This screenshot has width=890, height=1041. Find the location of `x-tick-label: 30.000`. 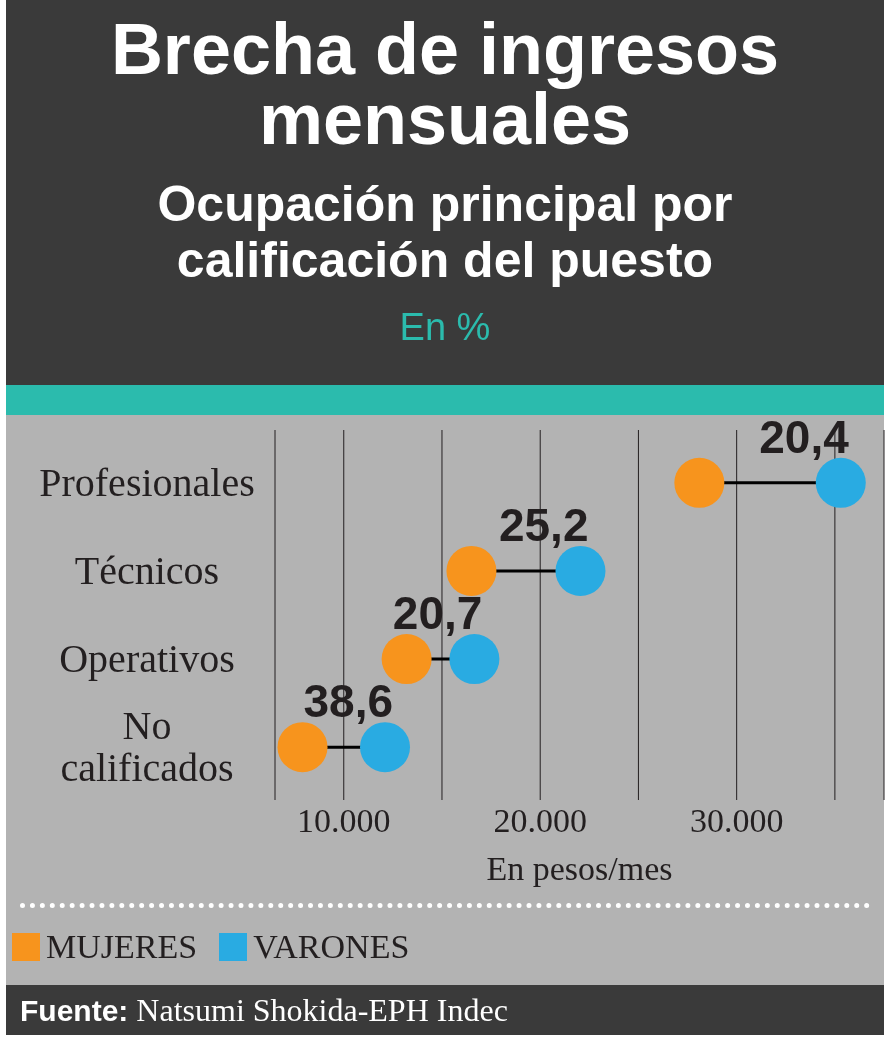

x-tick-label: 30.000 is located at coordinates (736, 821).